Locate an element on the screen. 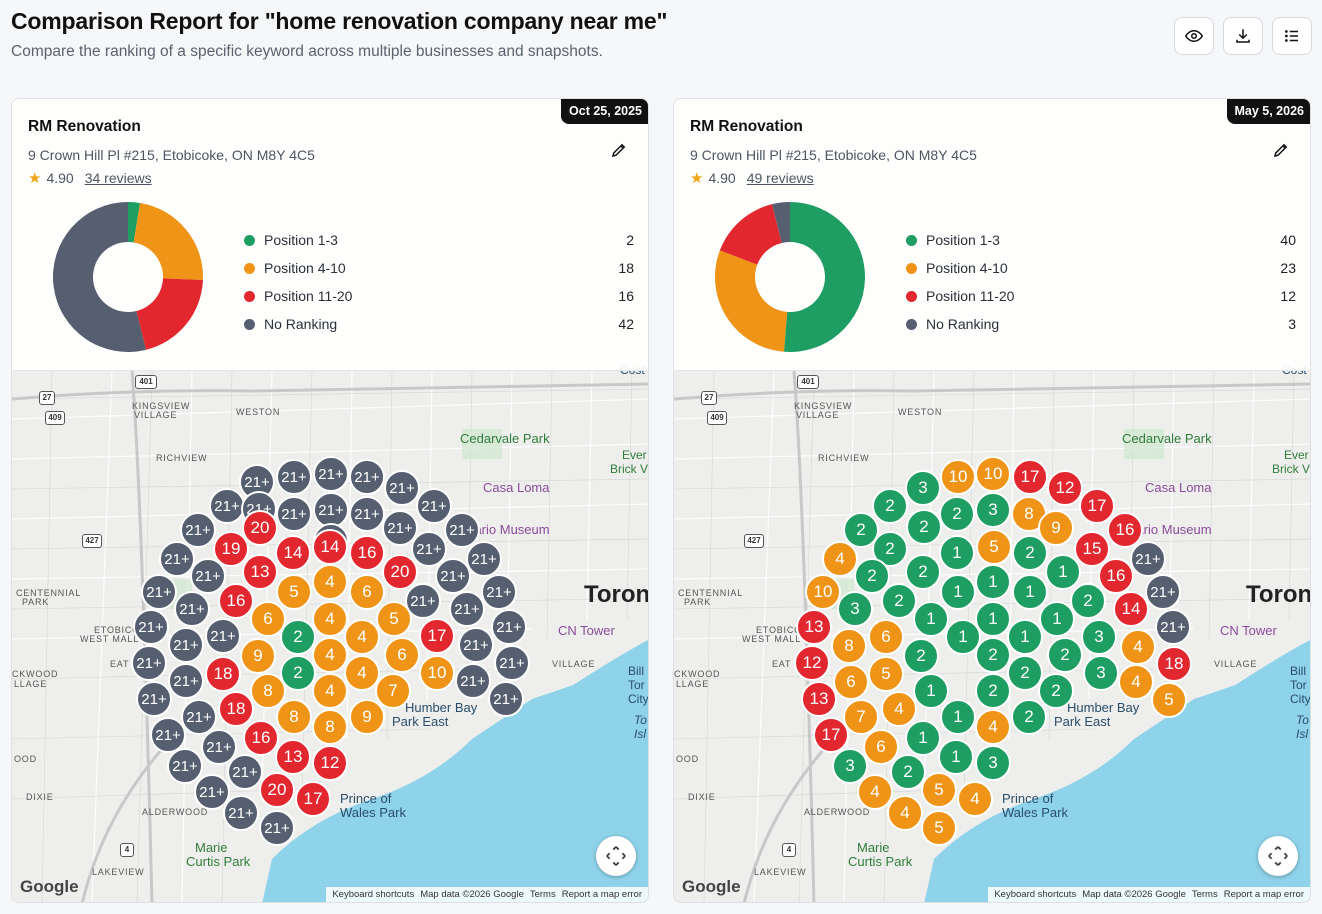 The image size is (1322, 914). edit-button is located at coordinates (621, 152).